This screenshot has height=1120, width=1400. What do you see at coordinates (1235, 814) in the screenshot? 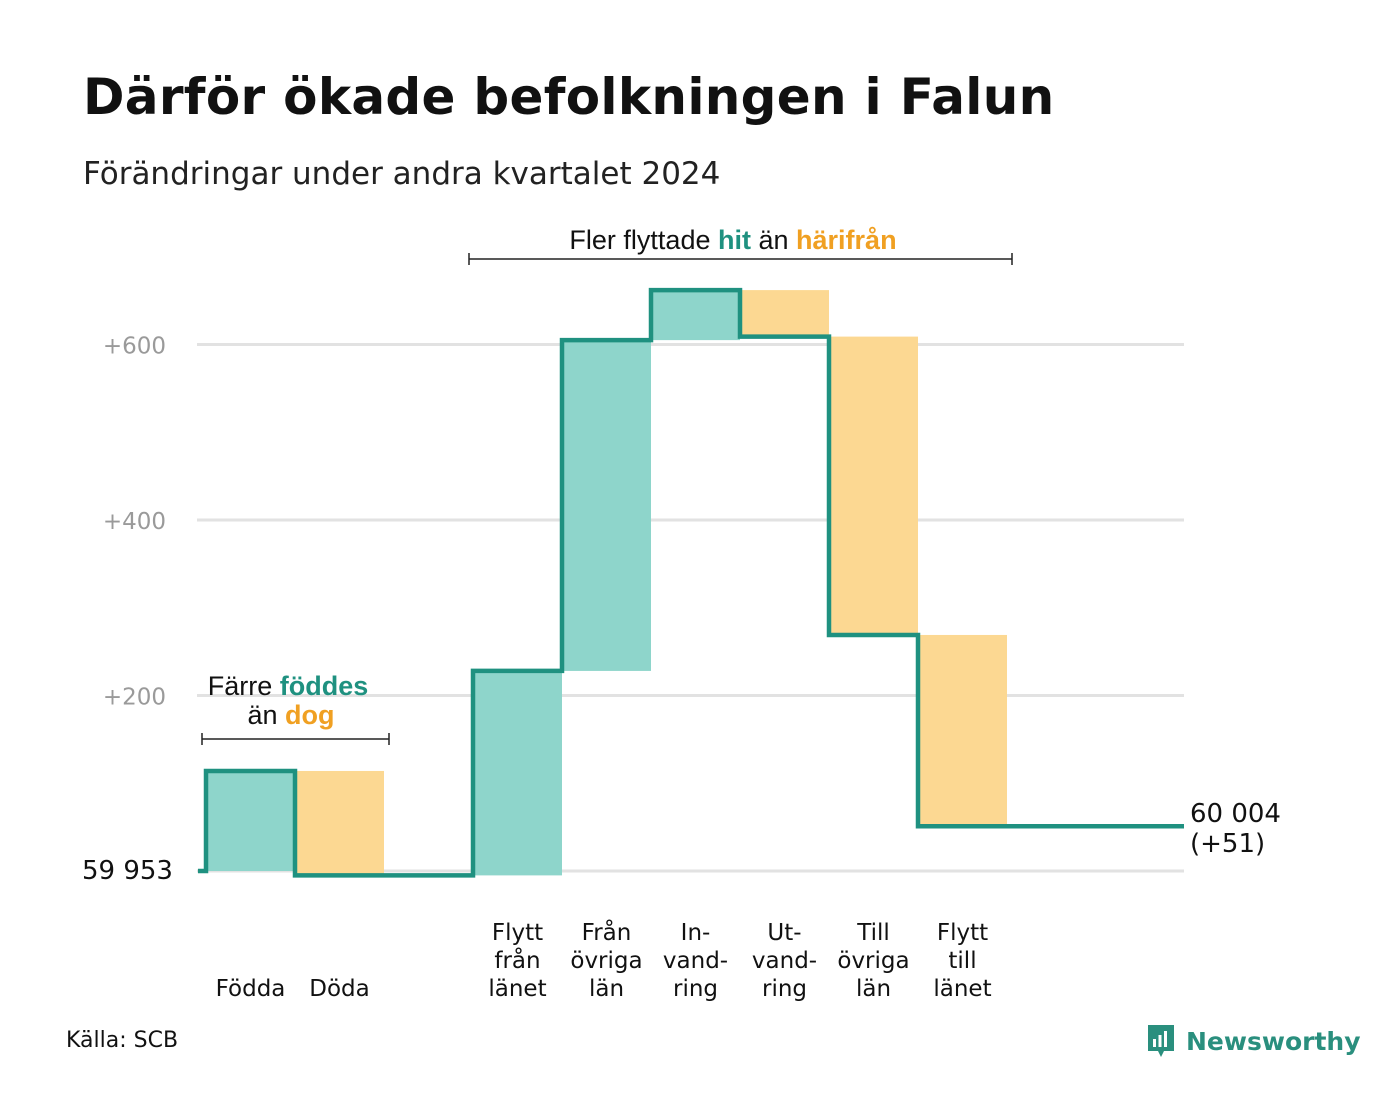
I see `end-value-label: 60 004` at bounding box center [1235, 814].